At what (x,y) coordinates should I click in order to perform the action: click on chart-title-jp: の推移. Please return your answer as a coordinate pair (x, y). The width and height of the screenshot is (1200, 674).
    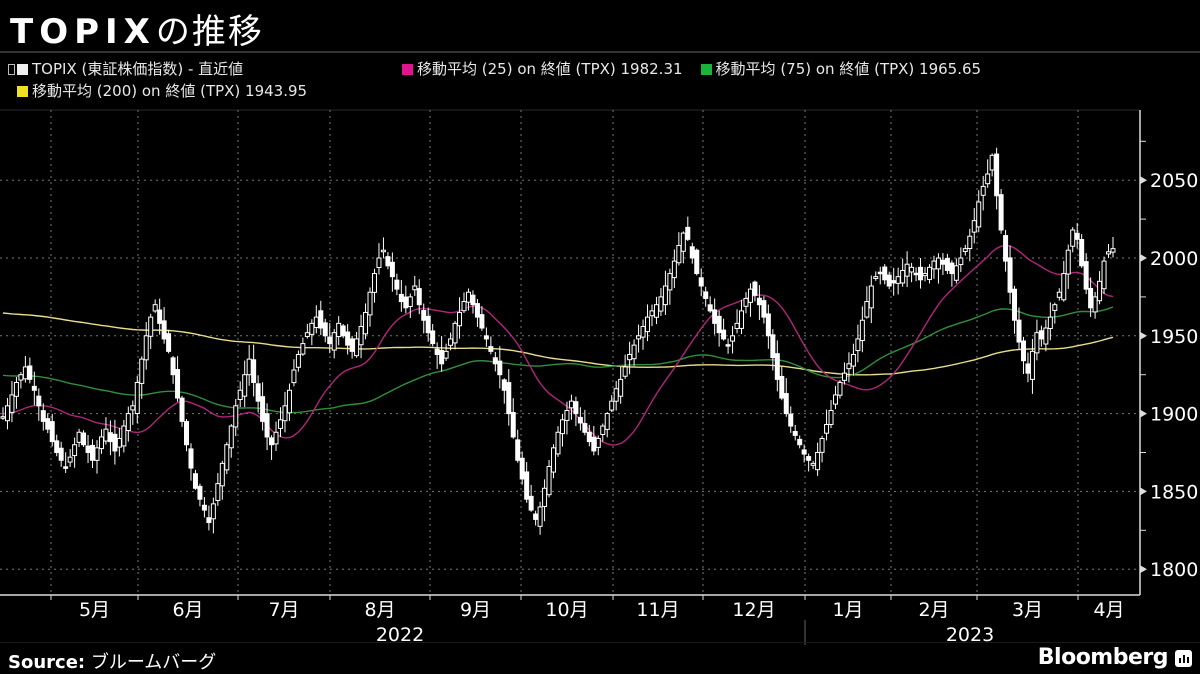
    Looking at the image, I should click on (209, 32).